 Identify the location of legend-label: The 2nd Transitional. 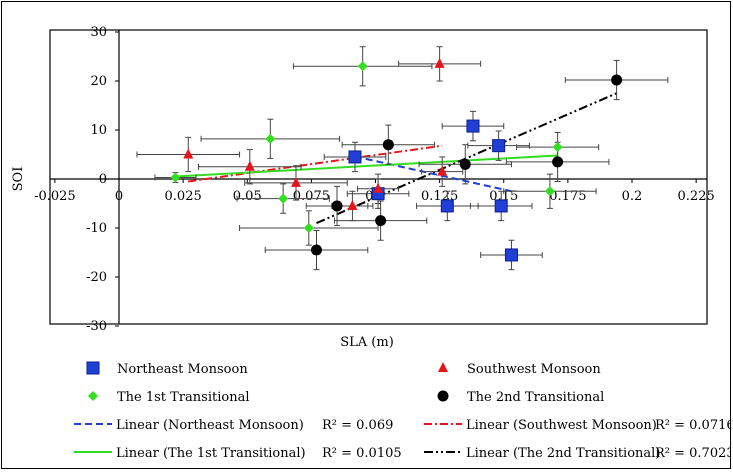
(535, 397).